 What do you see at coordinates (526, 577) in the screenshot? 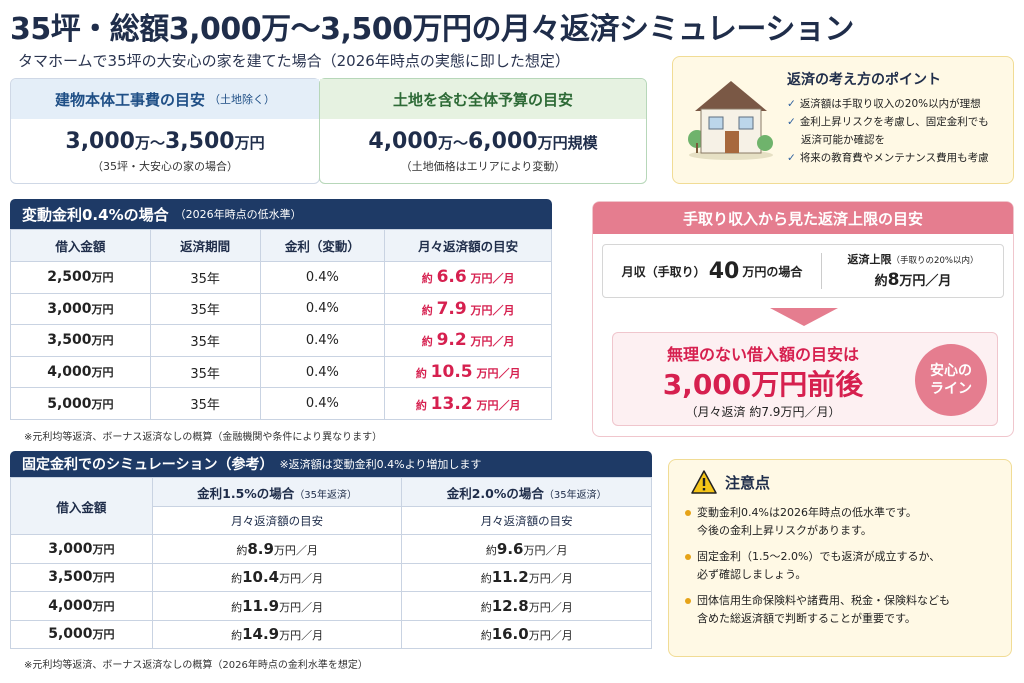
I see `payment-2-0-cell: 約11.2万円／月` at bounding box center [526, 577].